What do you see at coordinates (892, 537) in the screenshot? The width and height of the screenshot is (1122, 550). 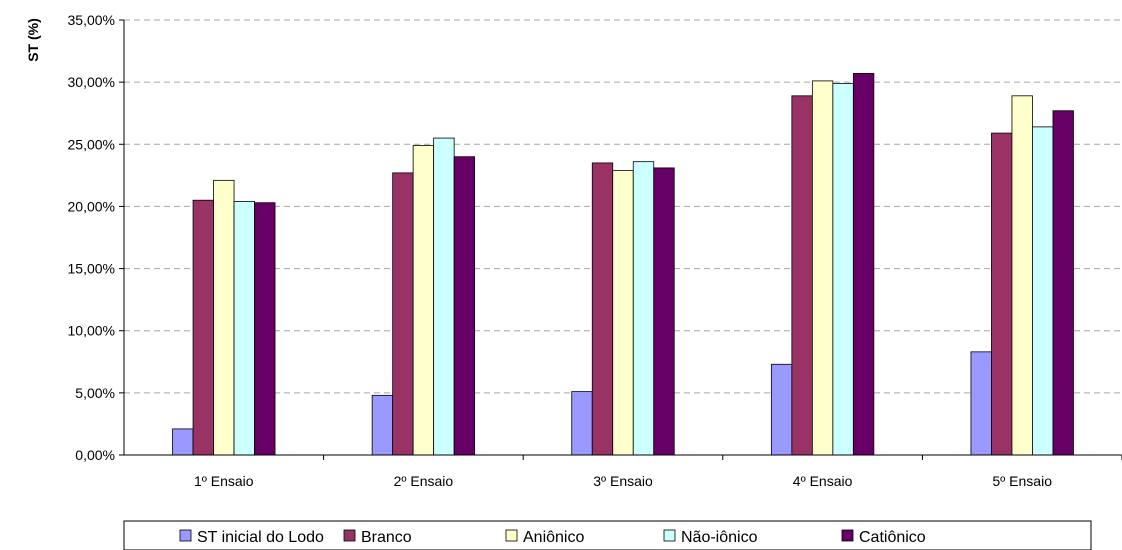 I see `legend-label: Catiônico` at bounding box center [892, 537].